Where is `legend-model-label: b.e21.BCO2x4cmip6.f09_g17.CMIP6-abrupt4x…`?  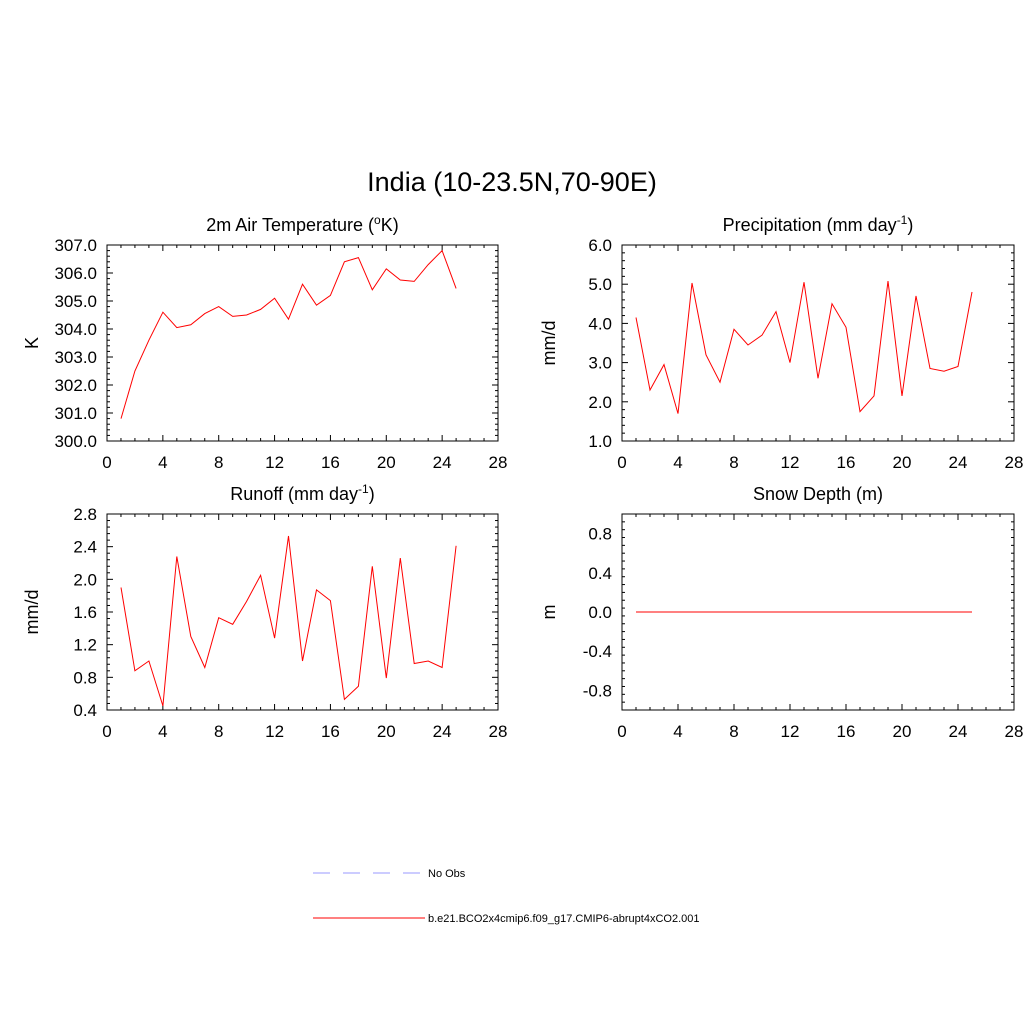 legend-model-label: b.e21.BCO2x4cmip6.f09_g17.CMIP6-abrupt4x… is located at coordinates (564, 919).